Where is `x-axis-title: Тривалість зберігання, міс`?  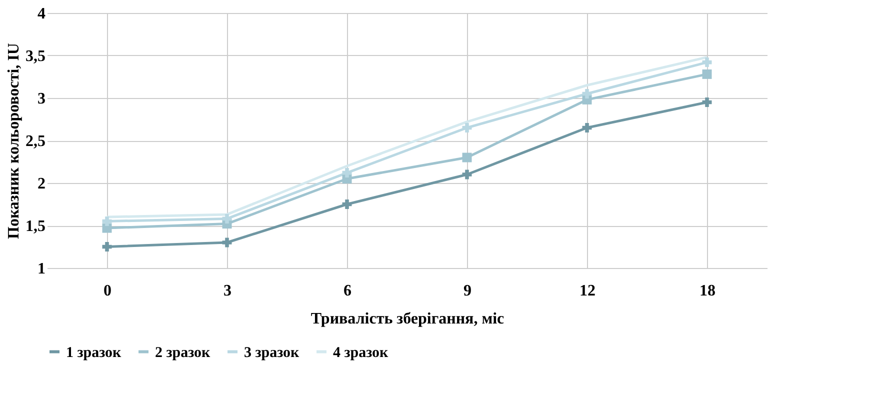
x-axis-title: Тривалість зберігання, міс is located at coordinates (407, 319).